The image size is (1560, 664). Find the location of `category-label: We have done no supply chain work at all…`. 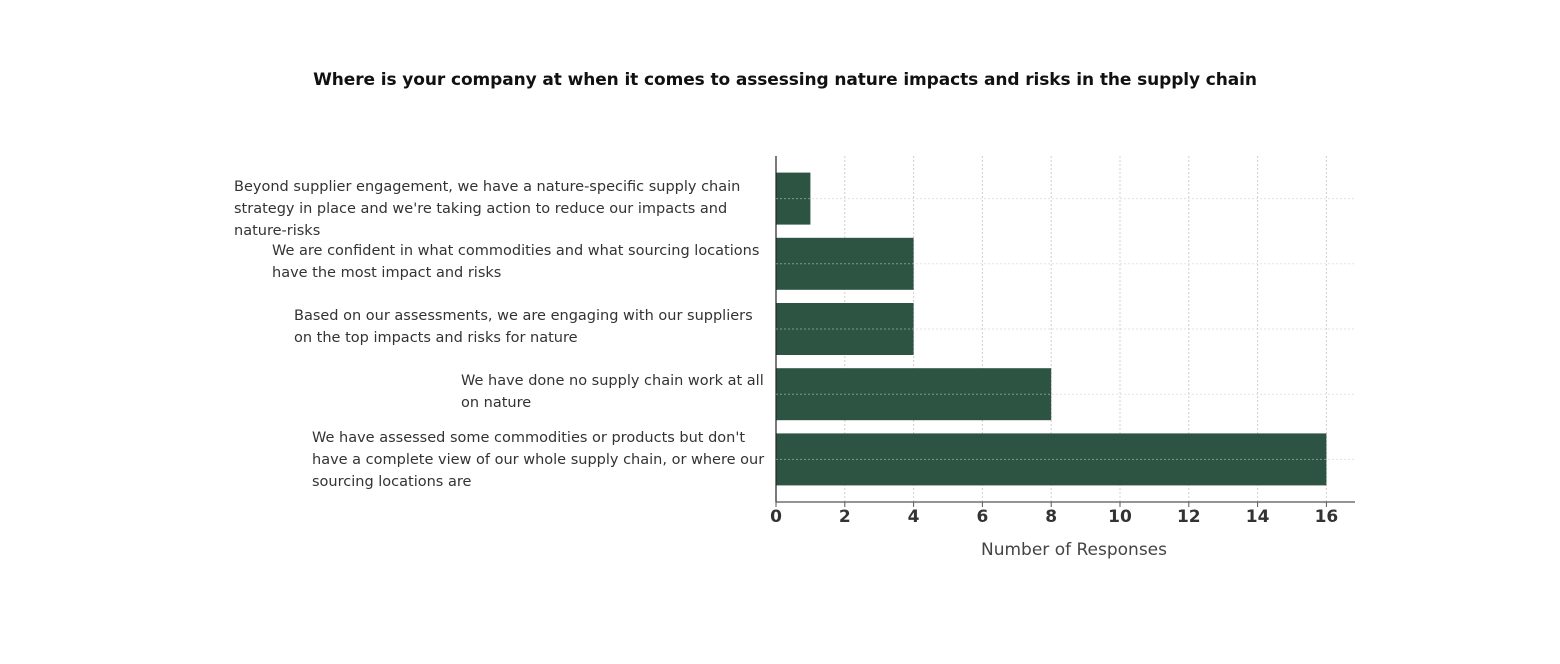

category-label: We have done no supply chain work at all… is located at coordinates (612, 392).